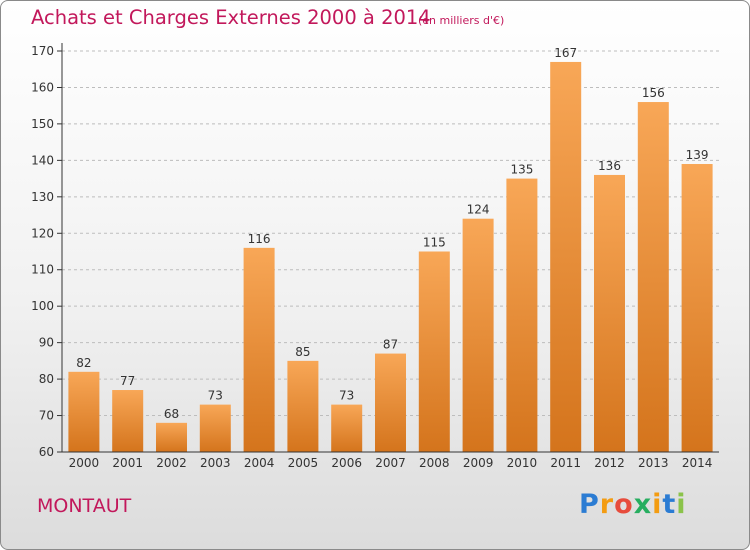  I want to click on y-tick-label: 70, so click(46, 416).